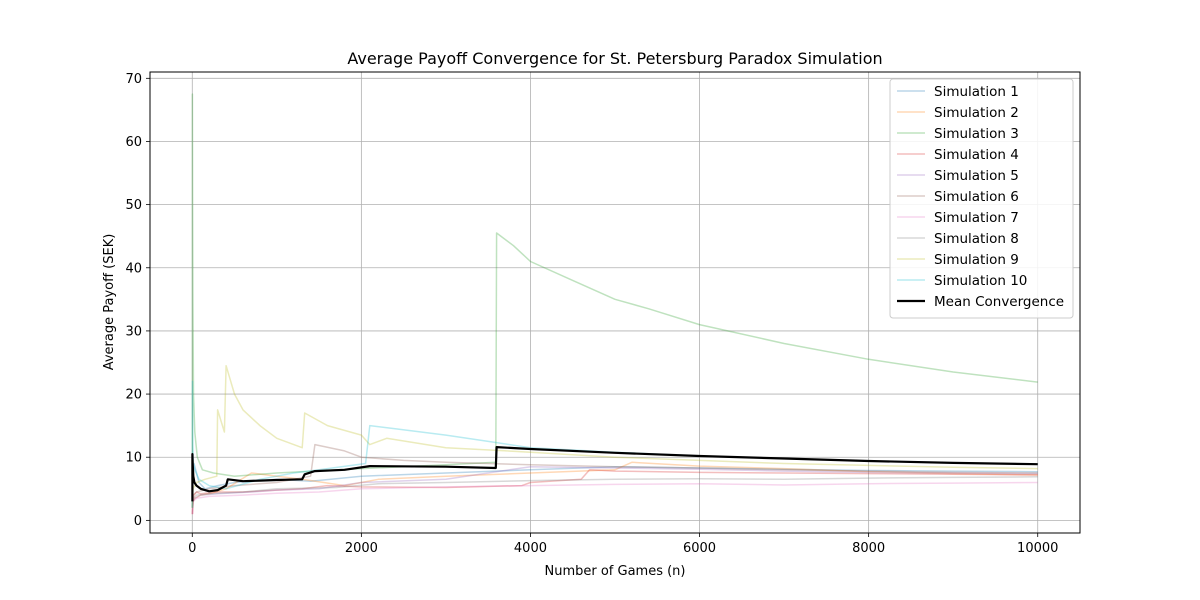  What do you see at coordinates (976, 134) in the screenshot?
I see `legend-label-simulation-3: Simulation 3` at bounding box center [976, 134].